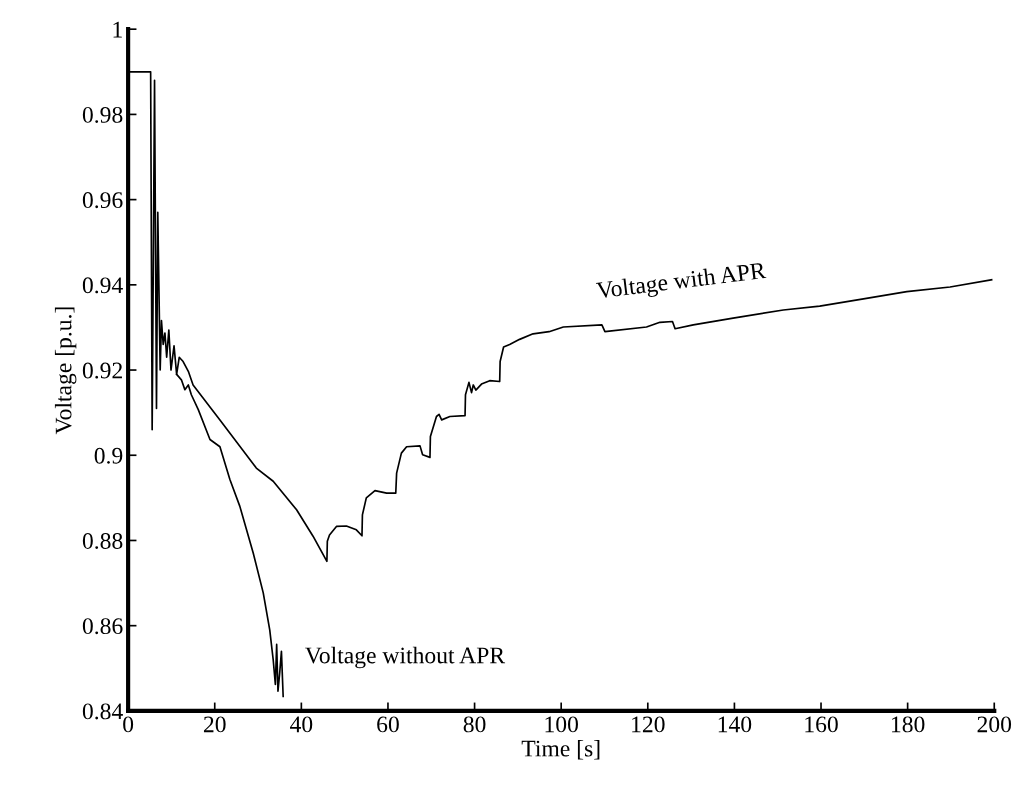  What do you see at coordinates (214, 724) in the screenshot?
I see `x-tick-label: 20` at bounding box center [214, 724].